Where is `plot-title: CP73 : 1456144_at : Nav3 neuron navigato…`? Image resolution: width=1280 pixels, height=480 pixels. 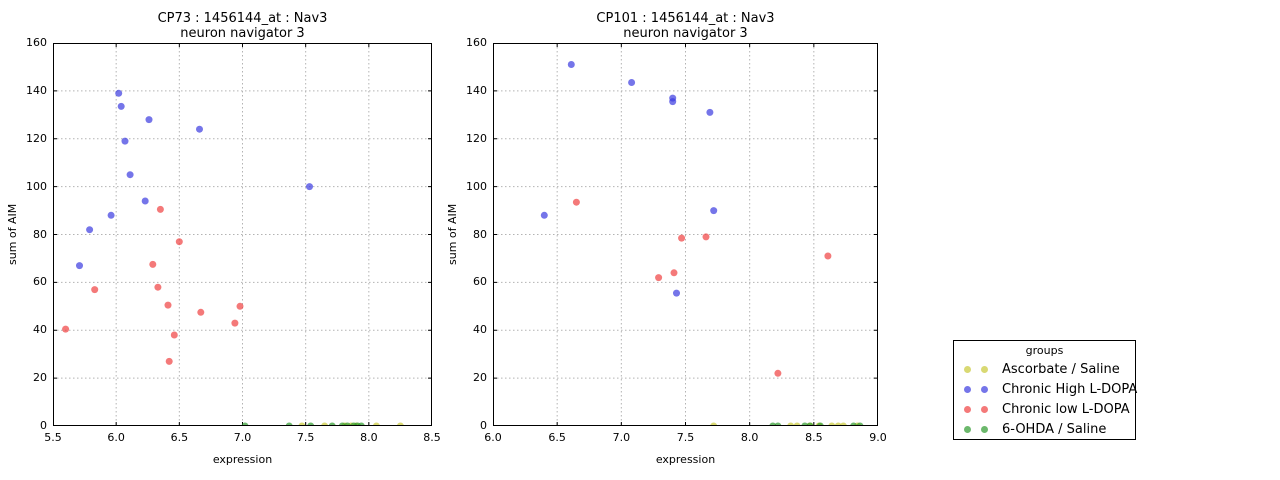
plot-title: CP73 : 1456144_at : Nav3 neuron navigato… is located at coordinates (242, 26).